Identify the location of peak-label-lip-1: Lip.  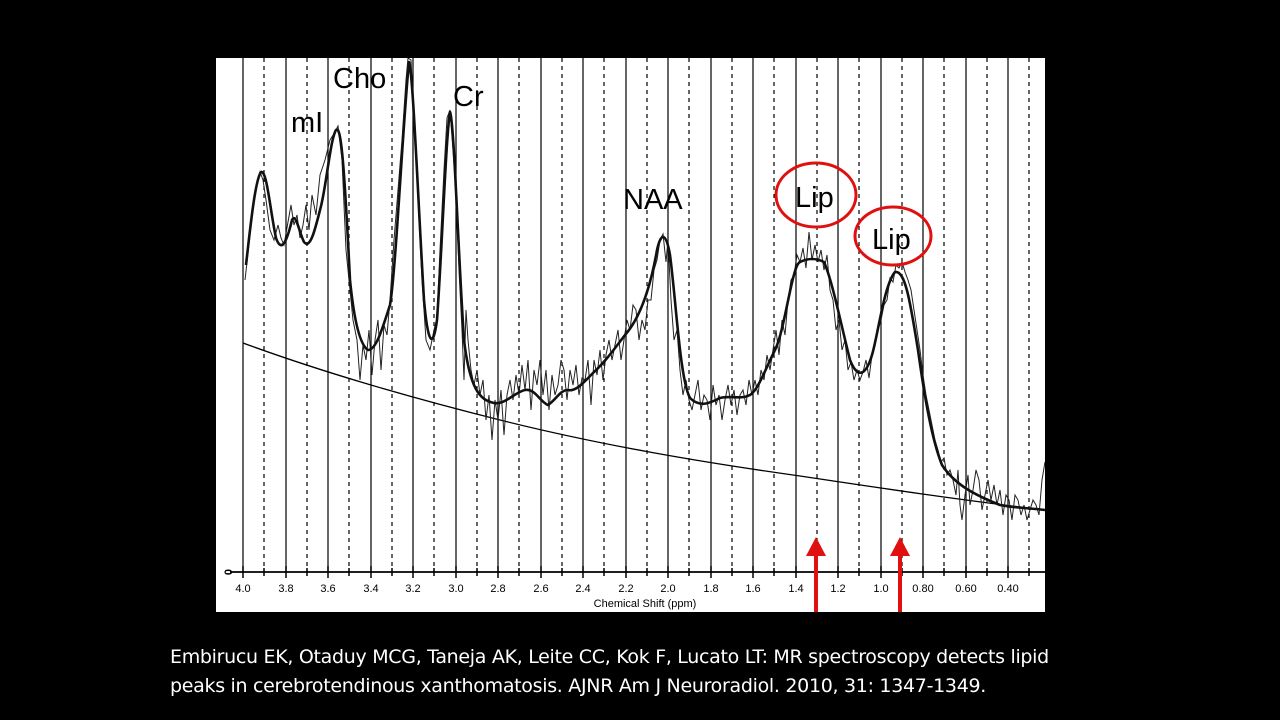
(814, 198).